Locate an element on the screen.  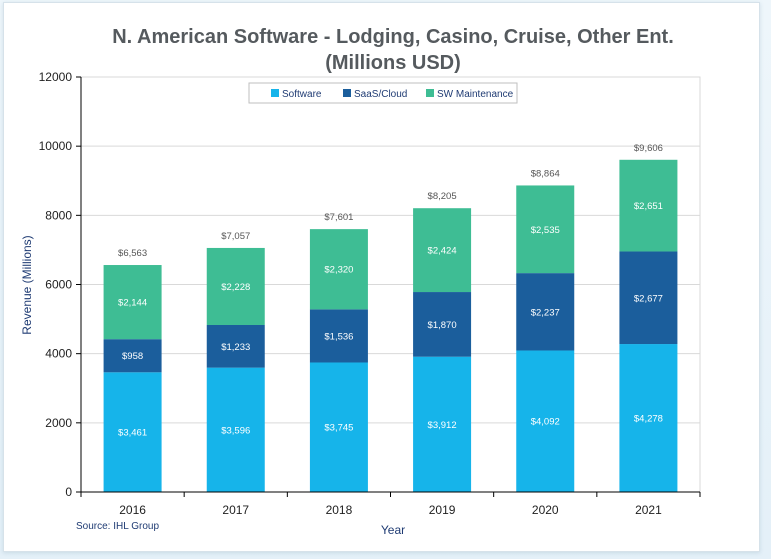
x-tick-label: 2021 is located at coordinates (648, 510).